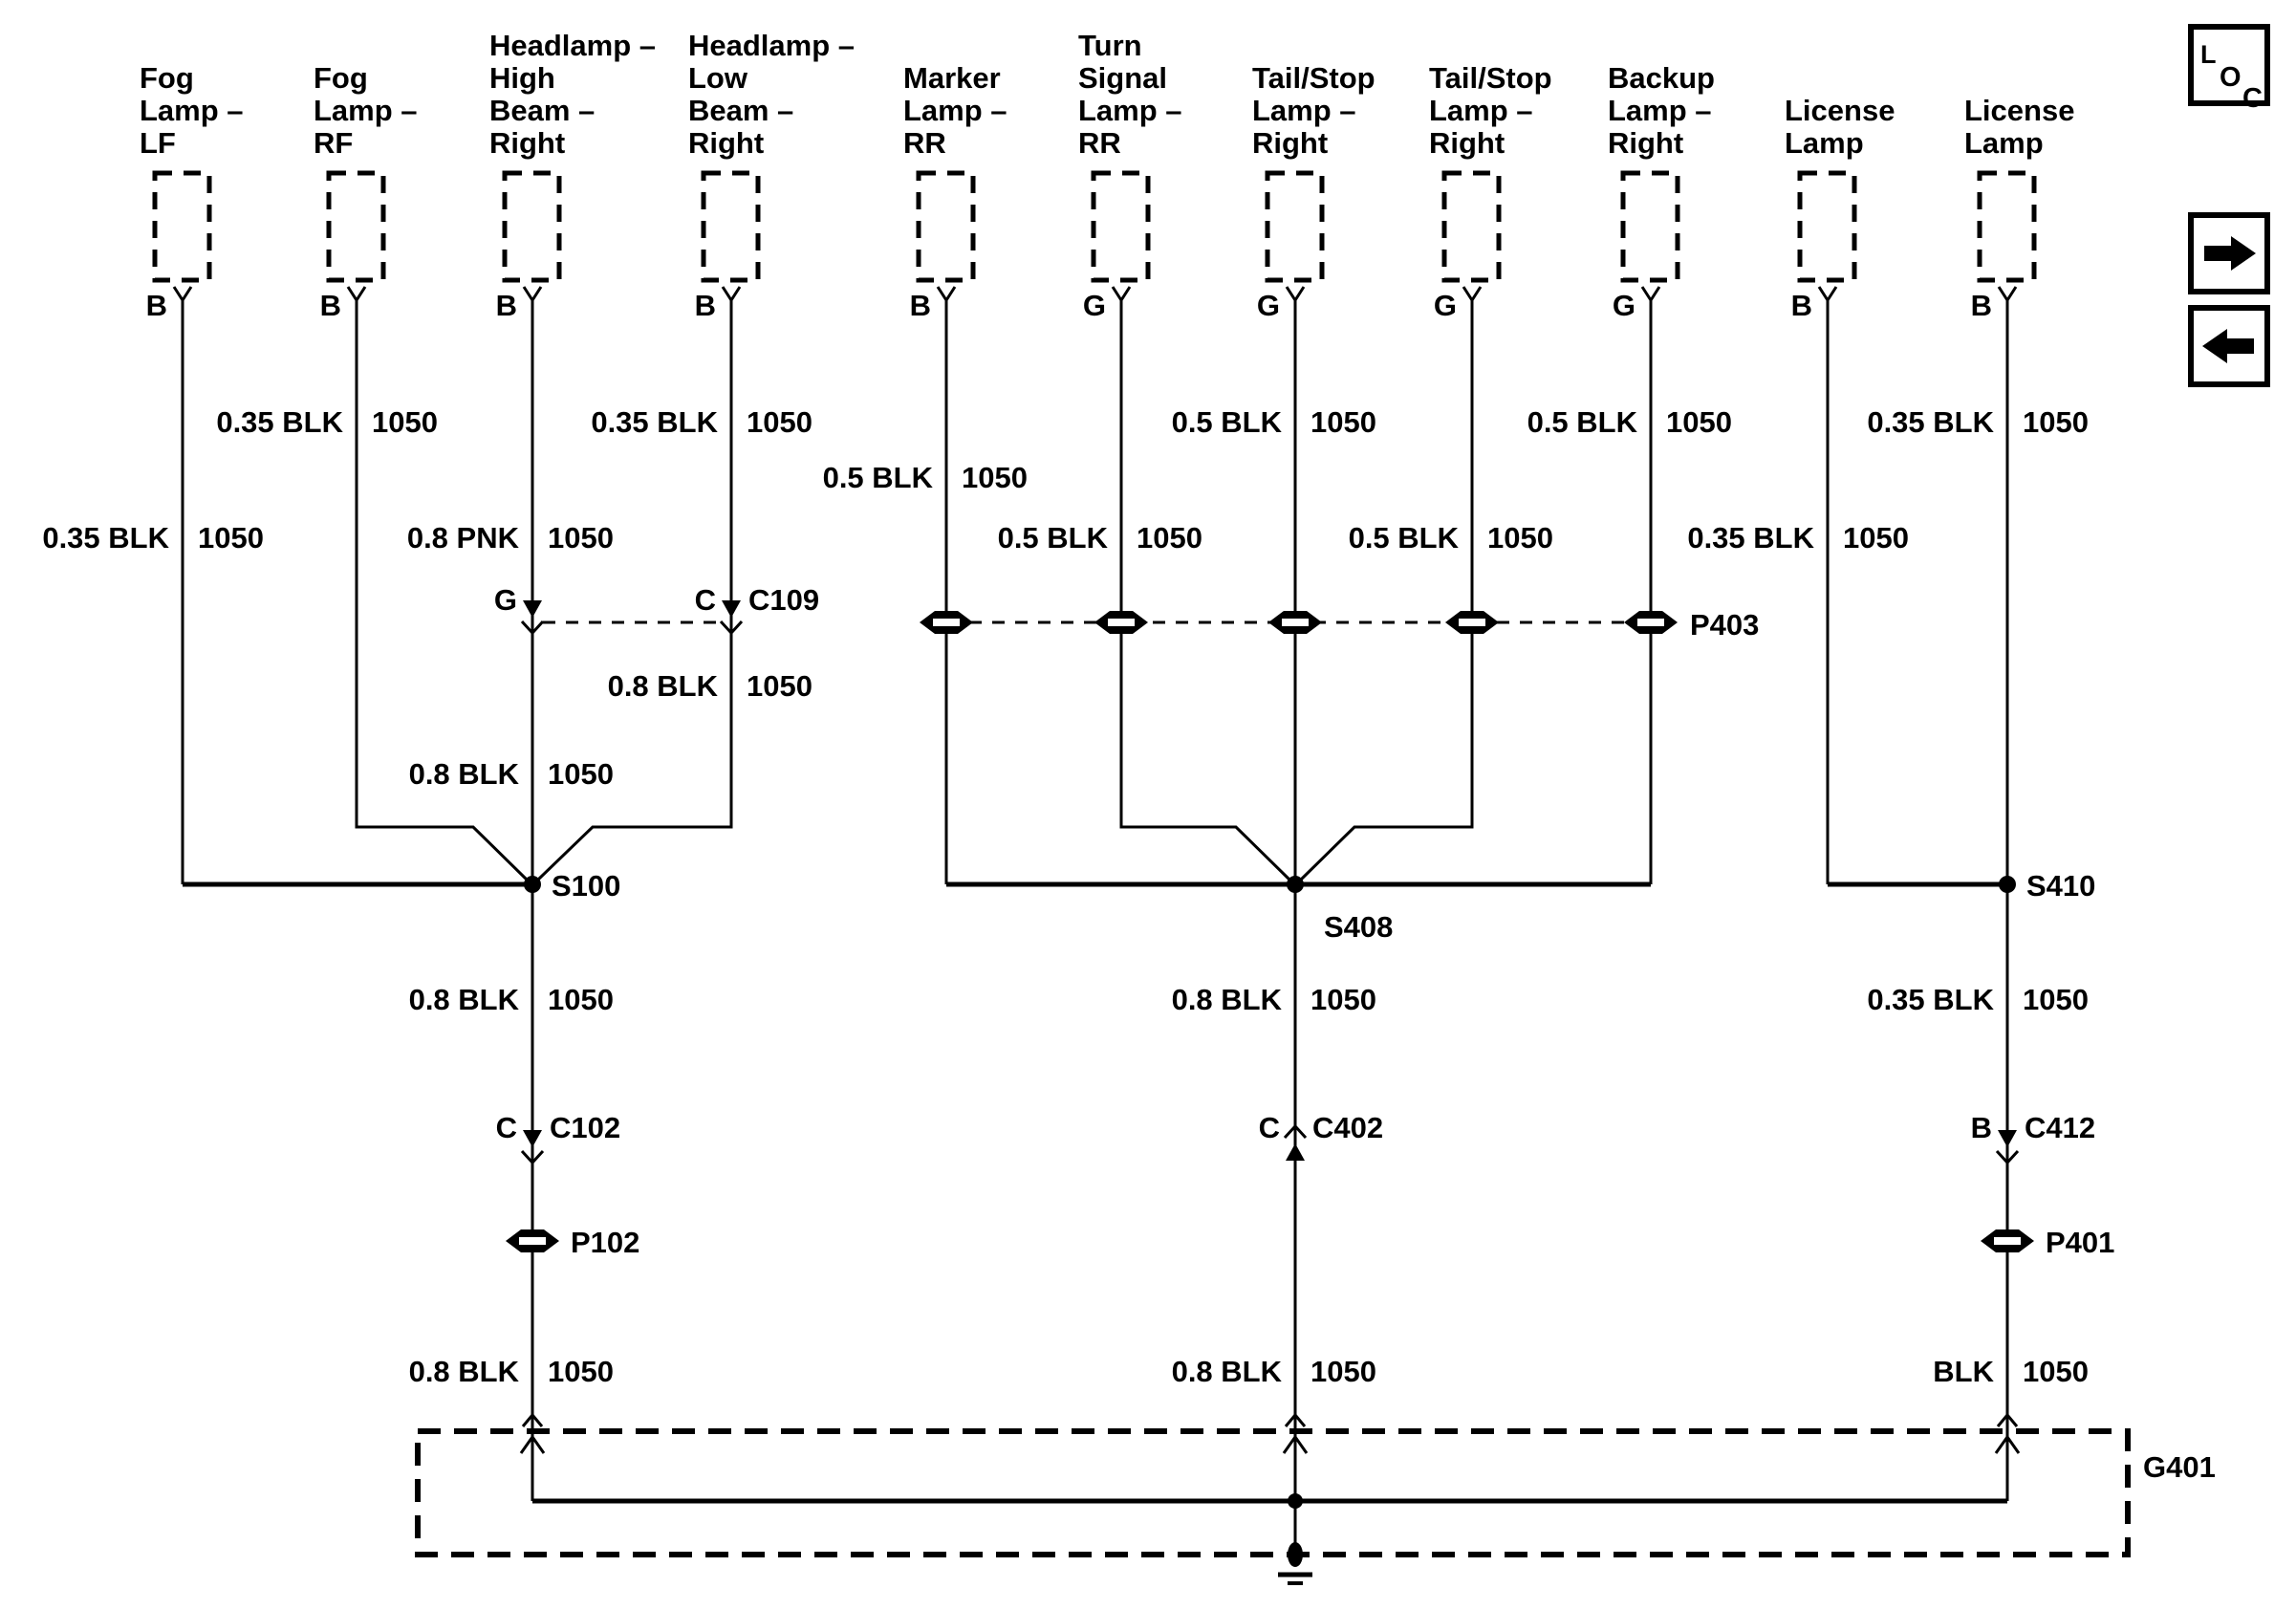 Image resolution: width=2296 pixels, height=1610 pixels. I want to click on component-tail-stop-lamp-right-2: Tail/Stop Lamp – Right G, so click(1490, 191).